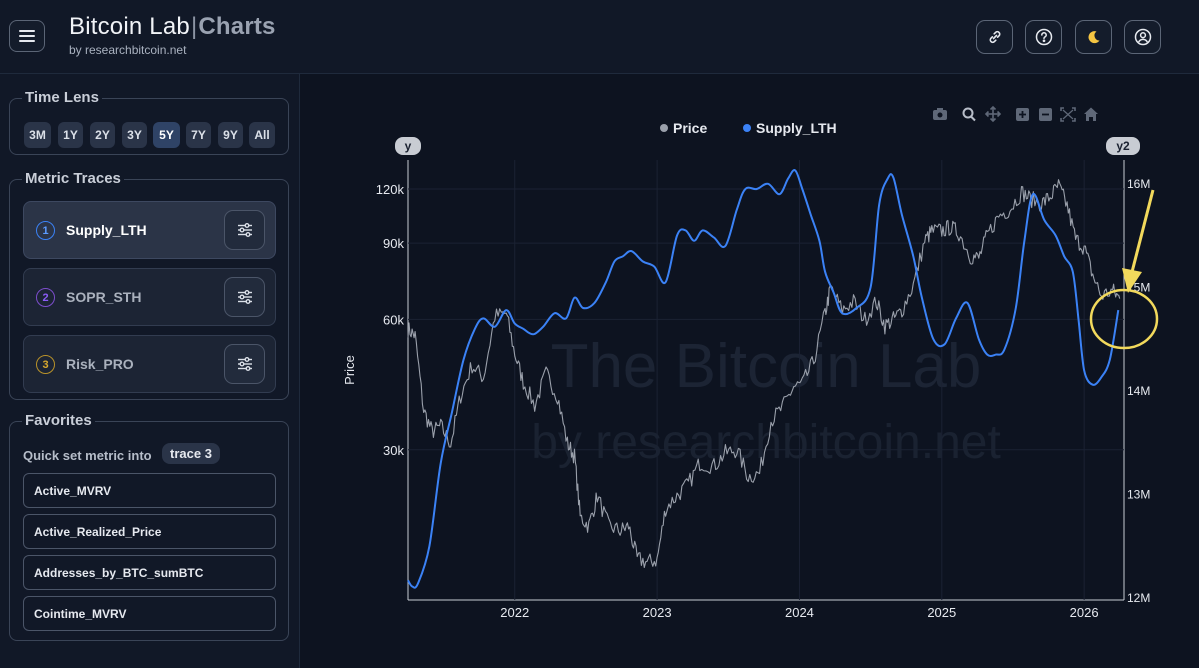 The image size is (1199, 668). I want to click on help-icon, so click(1043, 37).